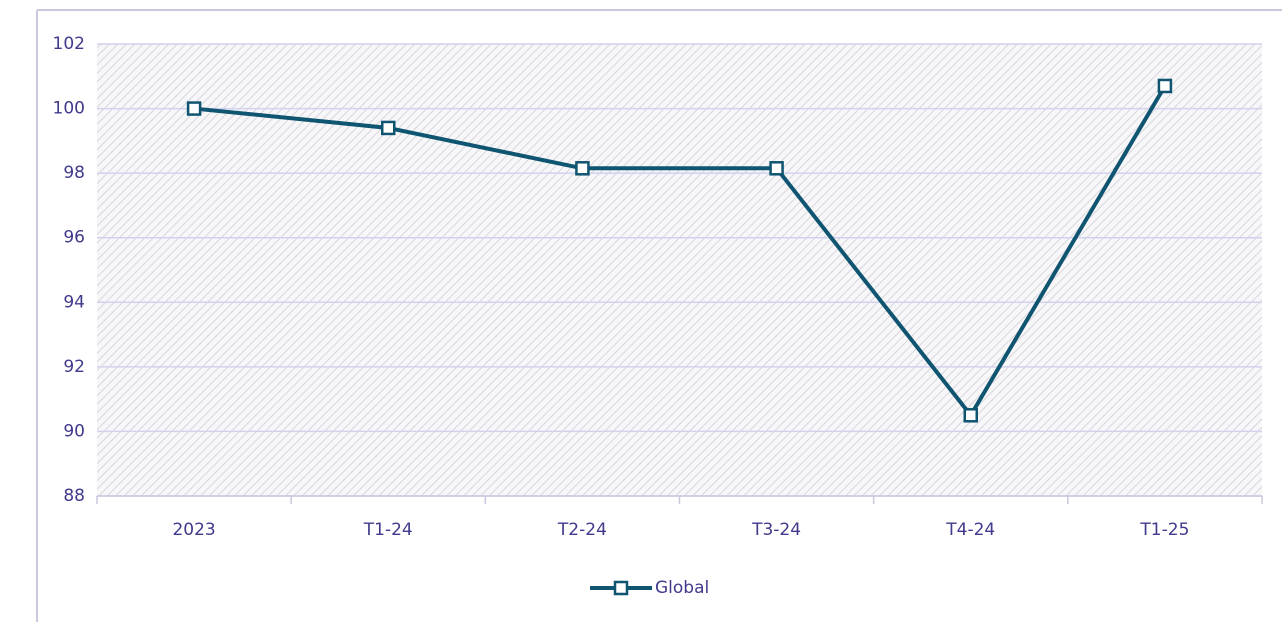 This screenshot has width=1282, height=622. What do you see at coordinates (74, 431) in the screenshot?
I see `y-tick-label: 90` at bounding box center [74, 431].